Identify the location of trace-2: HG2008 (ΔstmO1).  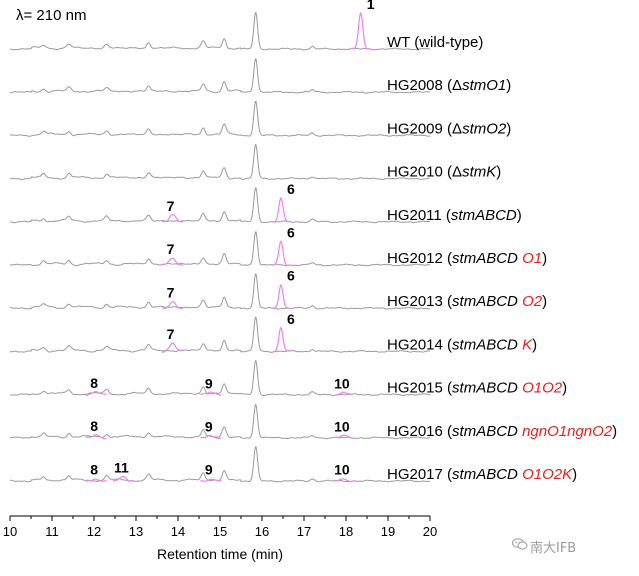
(260, 76).